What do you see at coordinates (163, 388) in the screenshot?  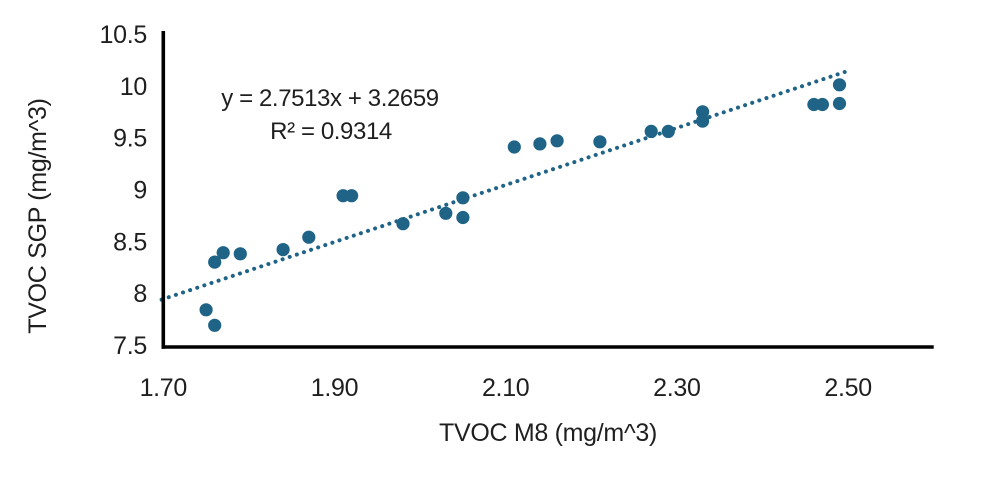 I see `x-tick-label: 1.70` at bounding box center [163, 388].